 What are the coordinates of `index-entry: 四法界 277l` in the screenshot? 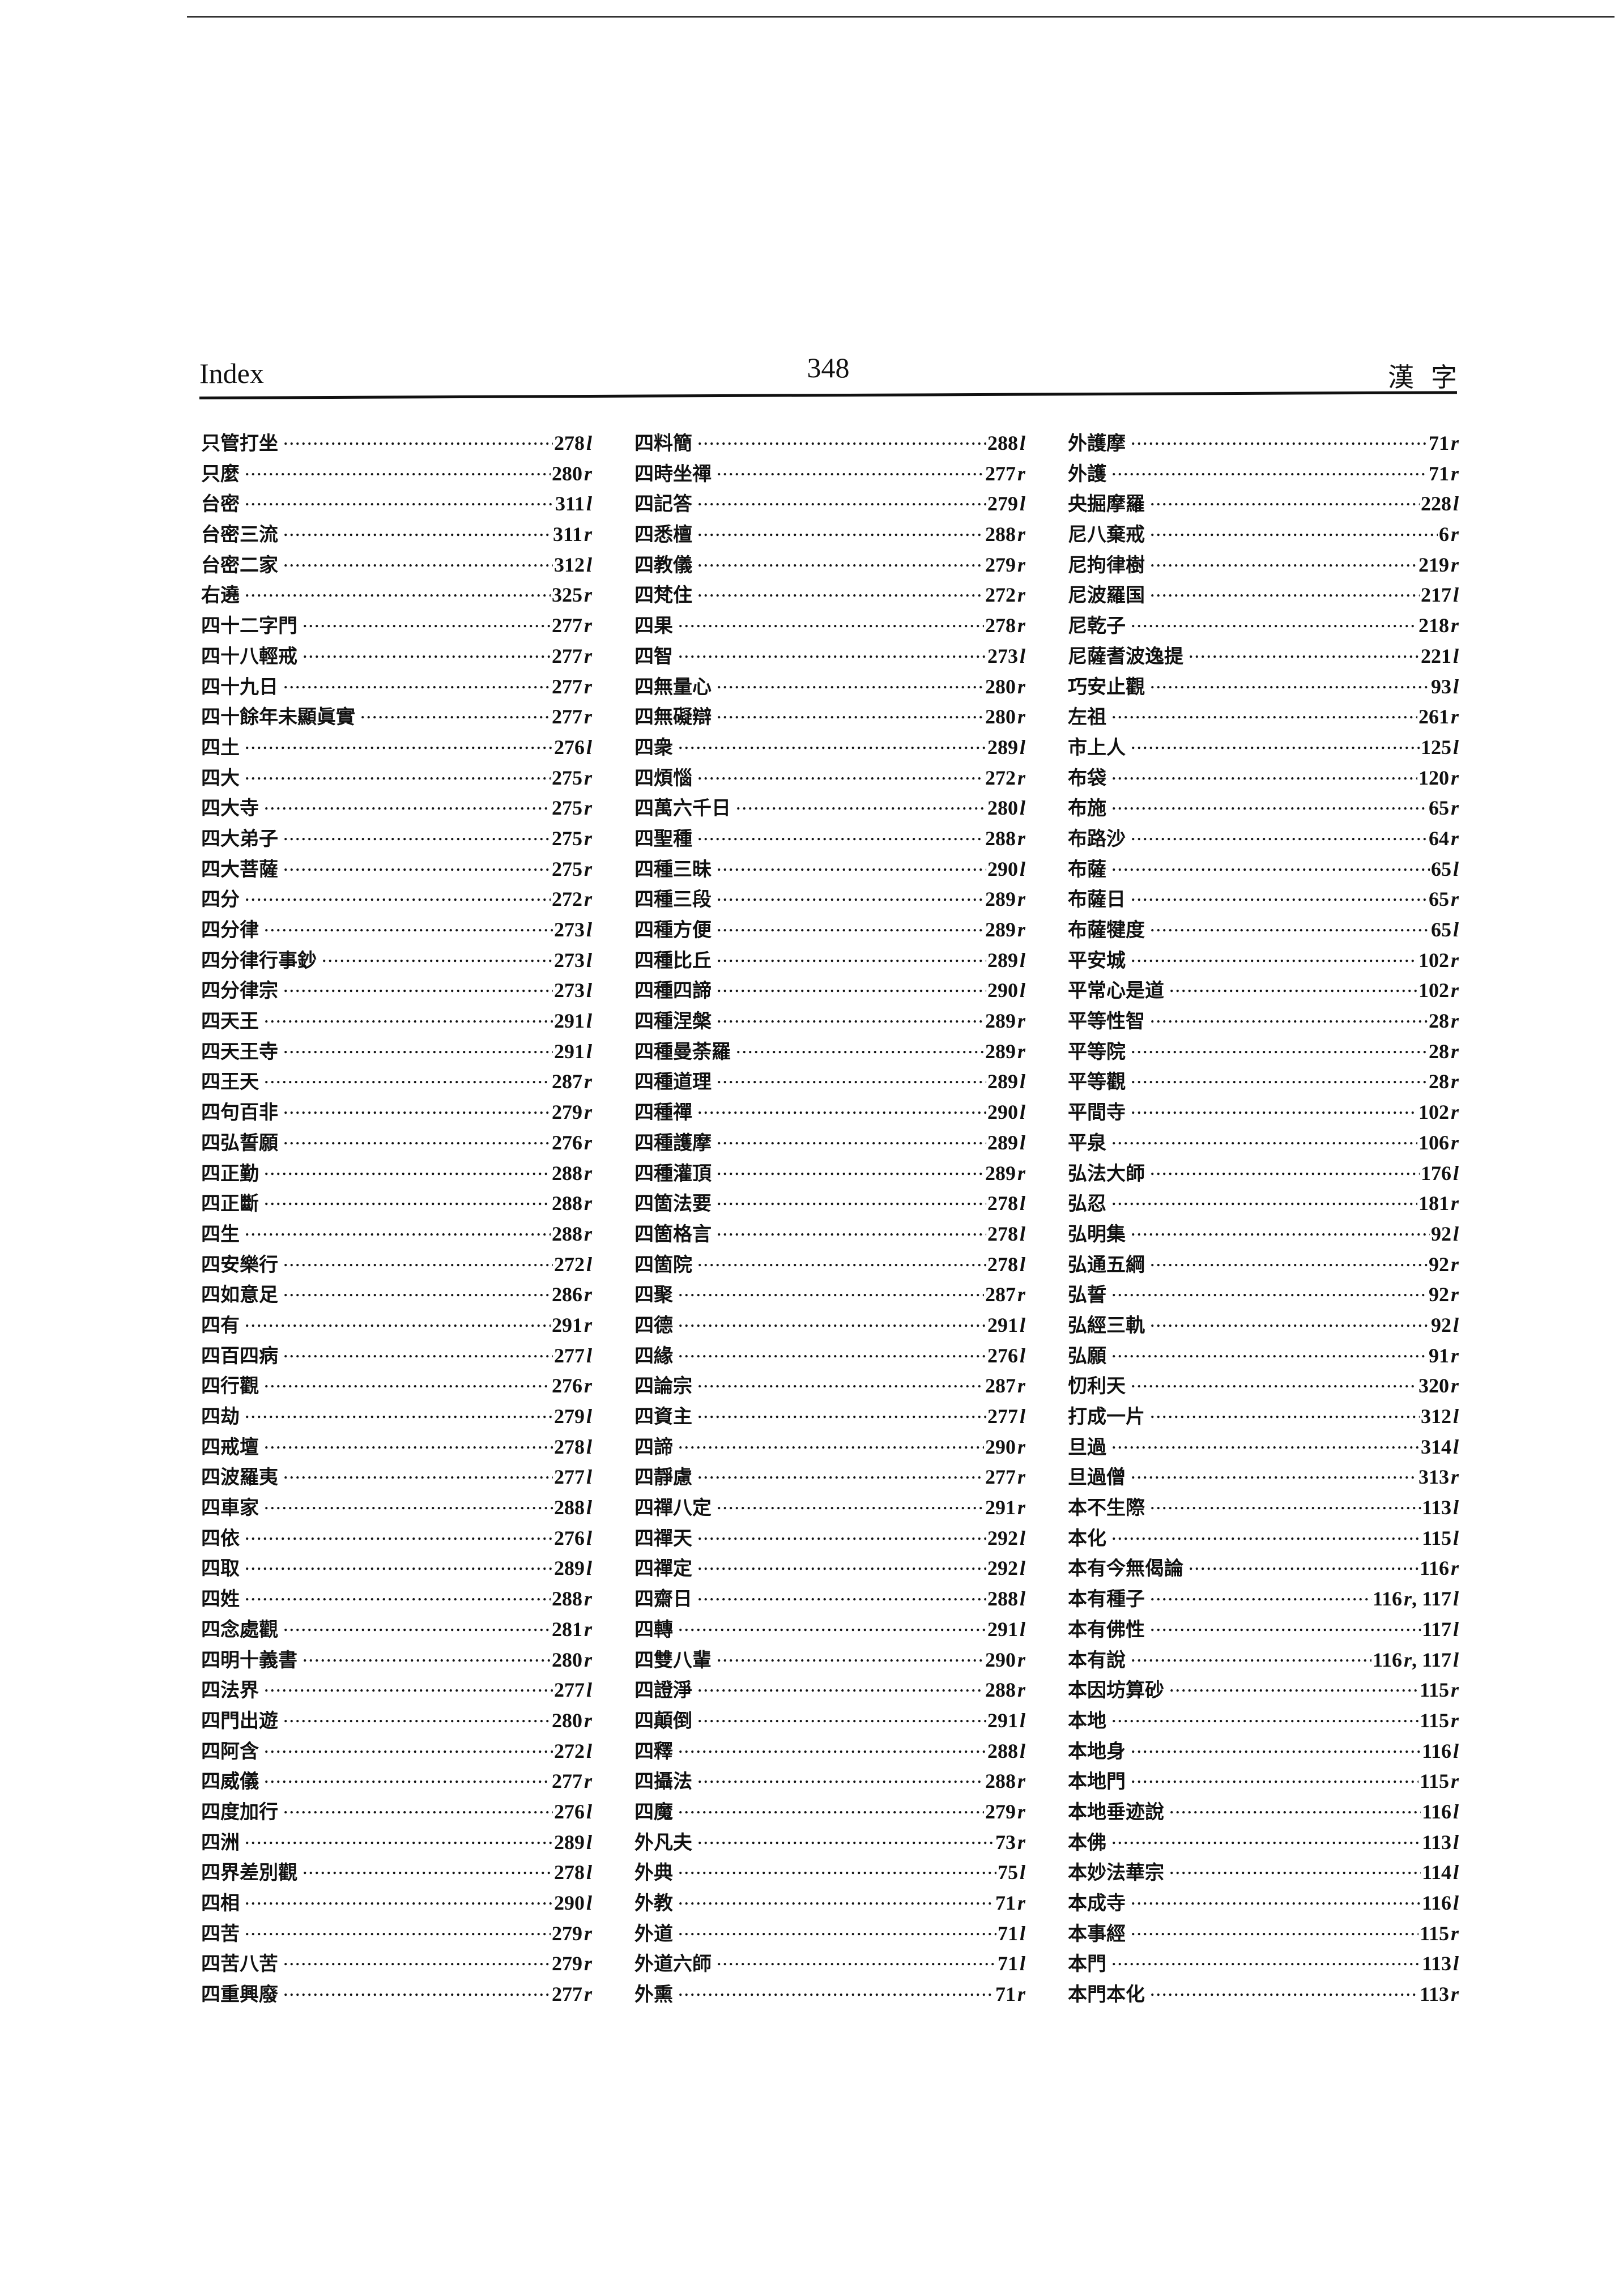 It's located at (396, 1690).